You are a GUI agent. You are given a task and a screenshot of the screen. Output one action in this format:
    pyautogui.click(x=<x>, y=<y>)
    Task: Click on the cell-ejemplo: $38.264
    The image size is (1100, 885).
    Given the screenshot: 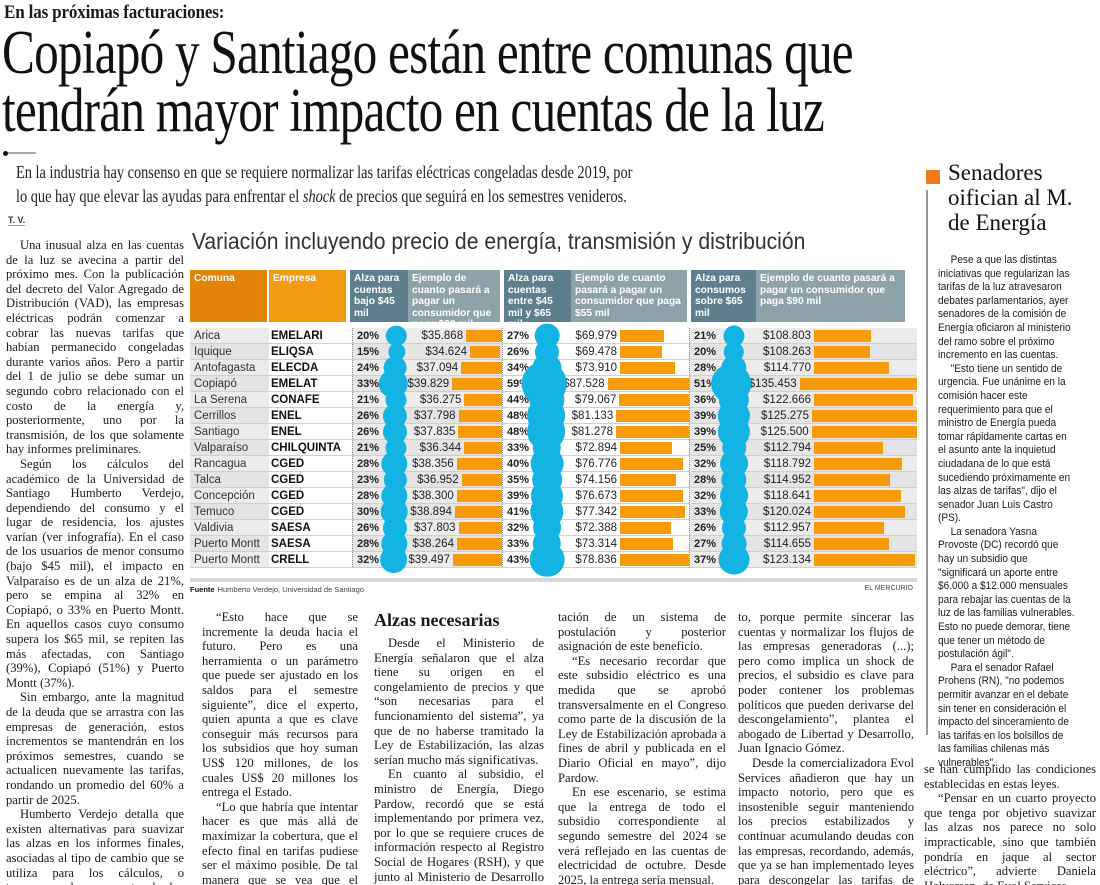 What is the action you would take?
    pyautogui.click(x=433, y=543)
    